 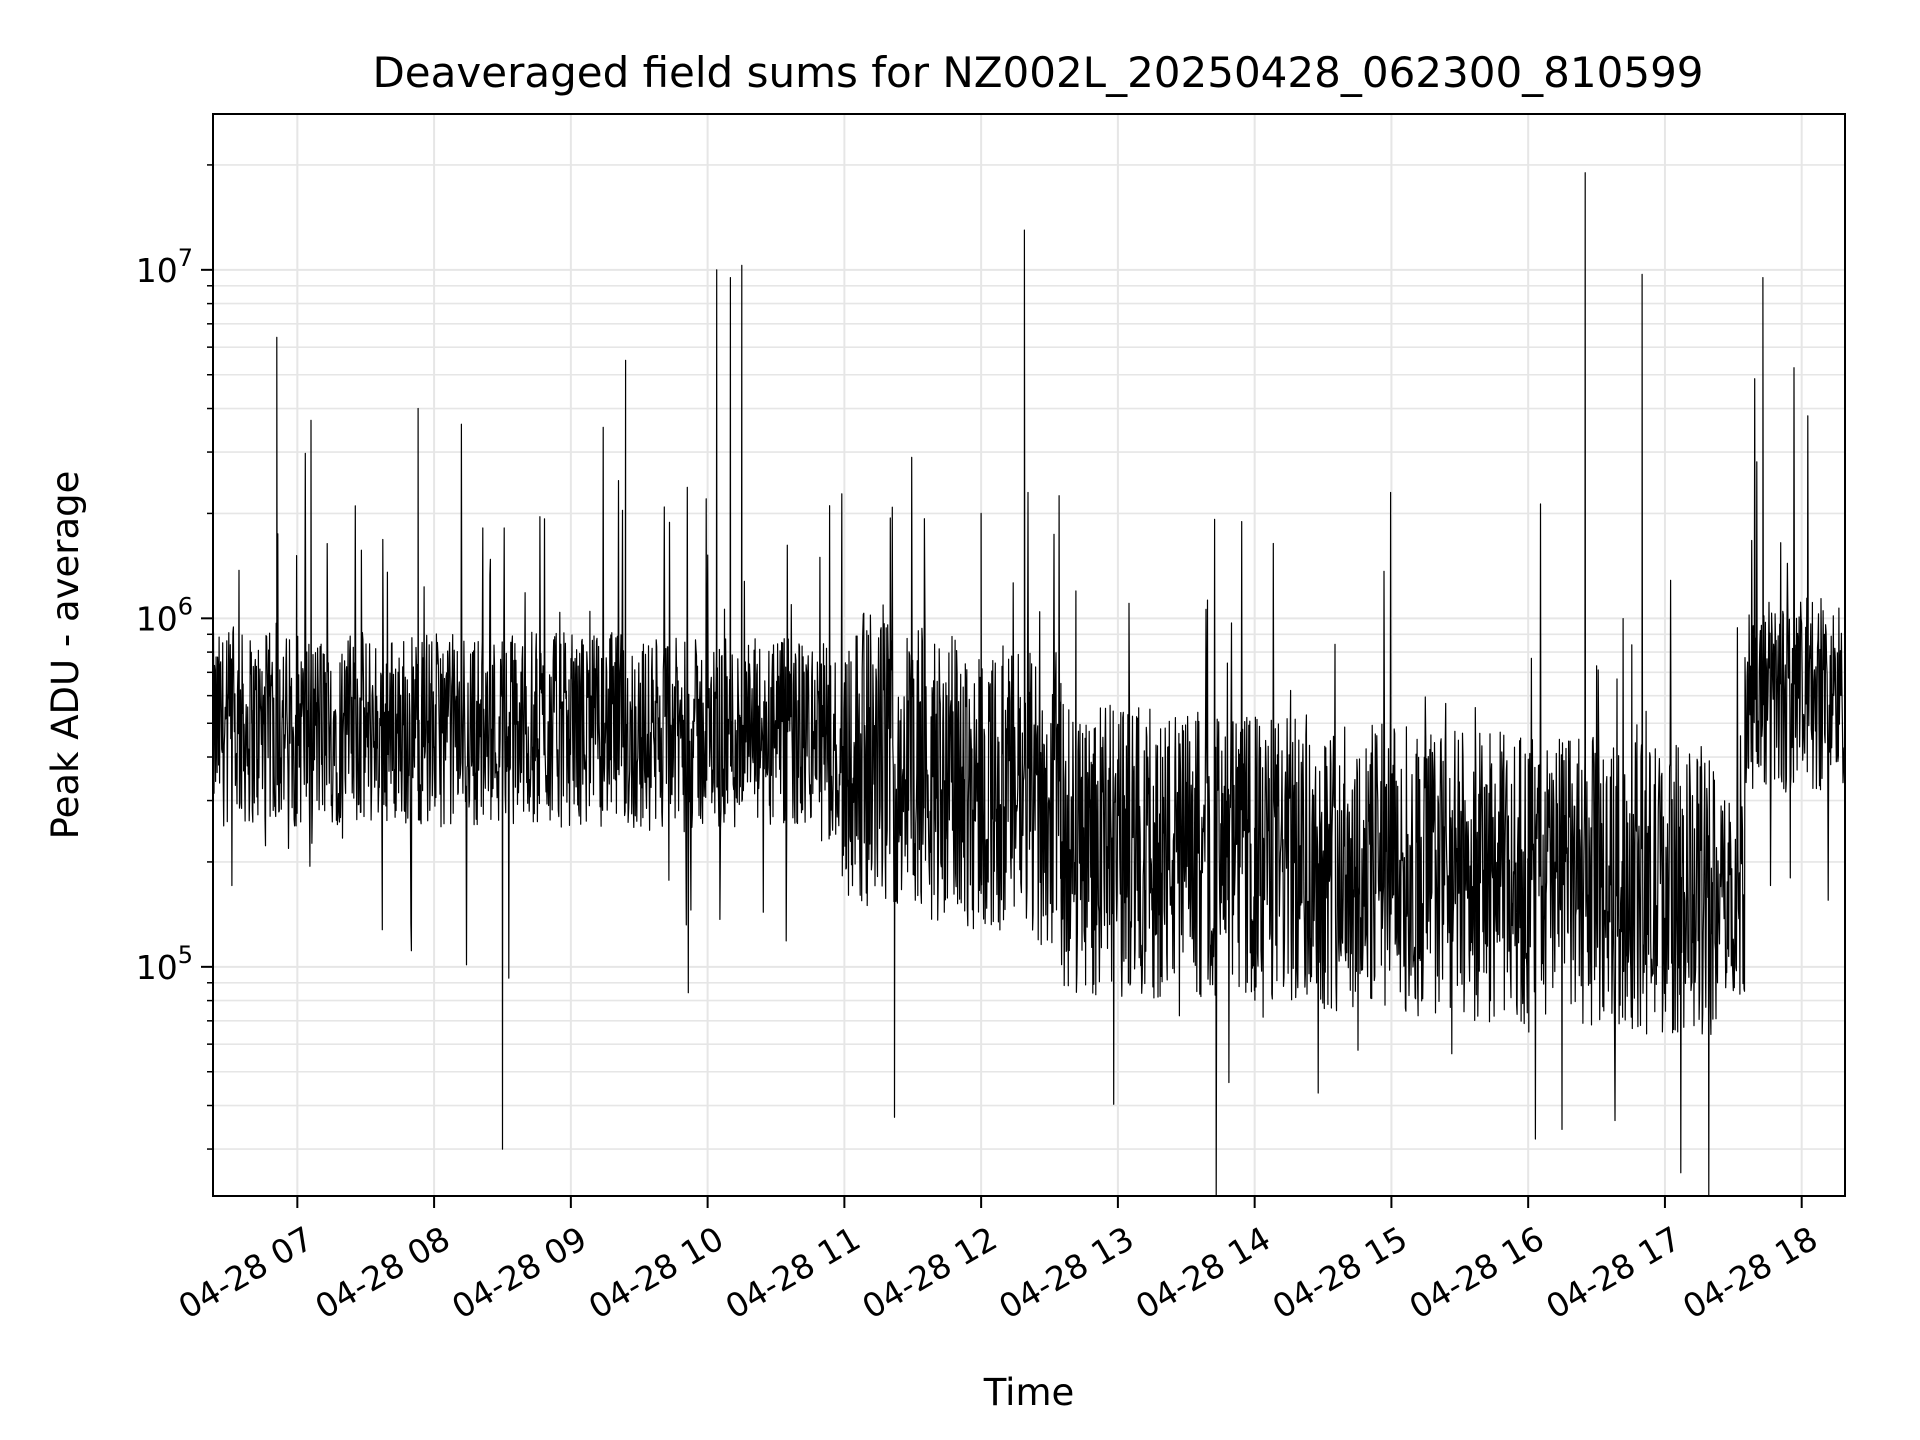 I want to click on x-tick-label-6: 04-28 13, so click(x=1066, y=1273).